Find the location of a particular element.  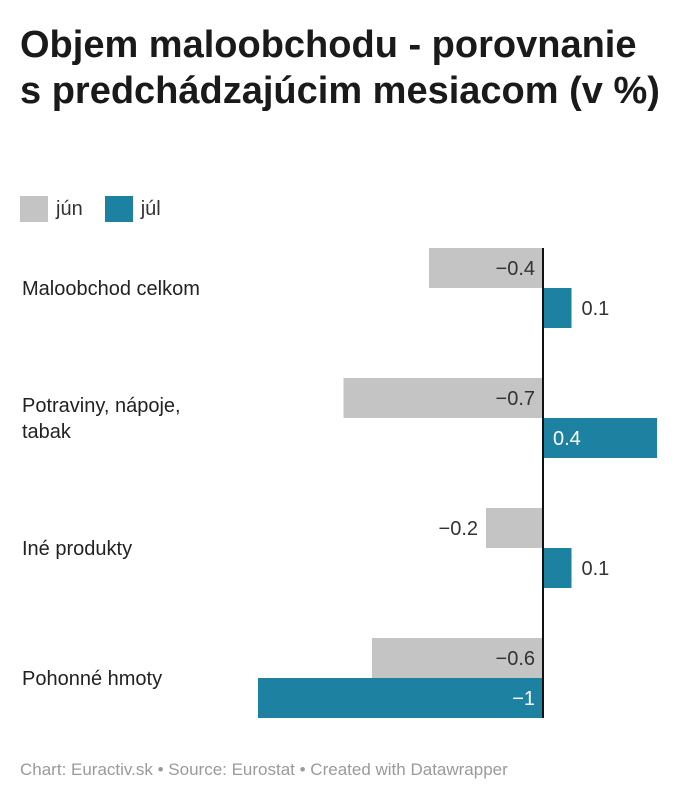

legend-label: jún is located at coordinates (69, 208).